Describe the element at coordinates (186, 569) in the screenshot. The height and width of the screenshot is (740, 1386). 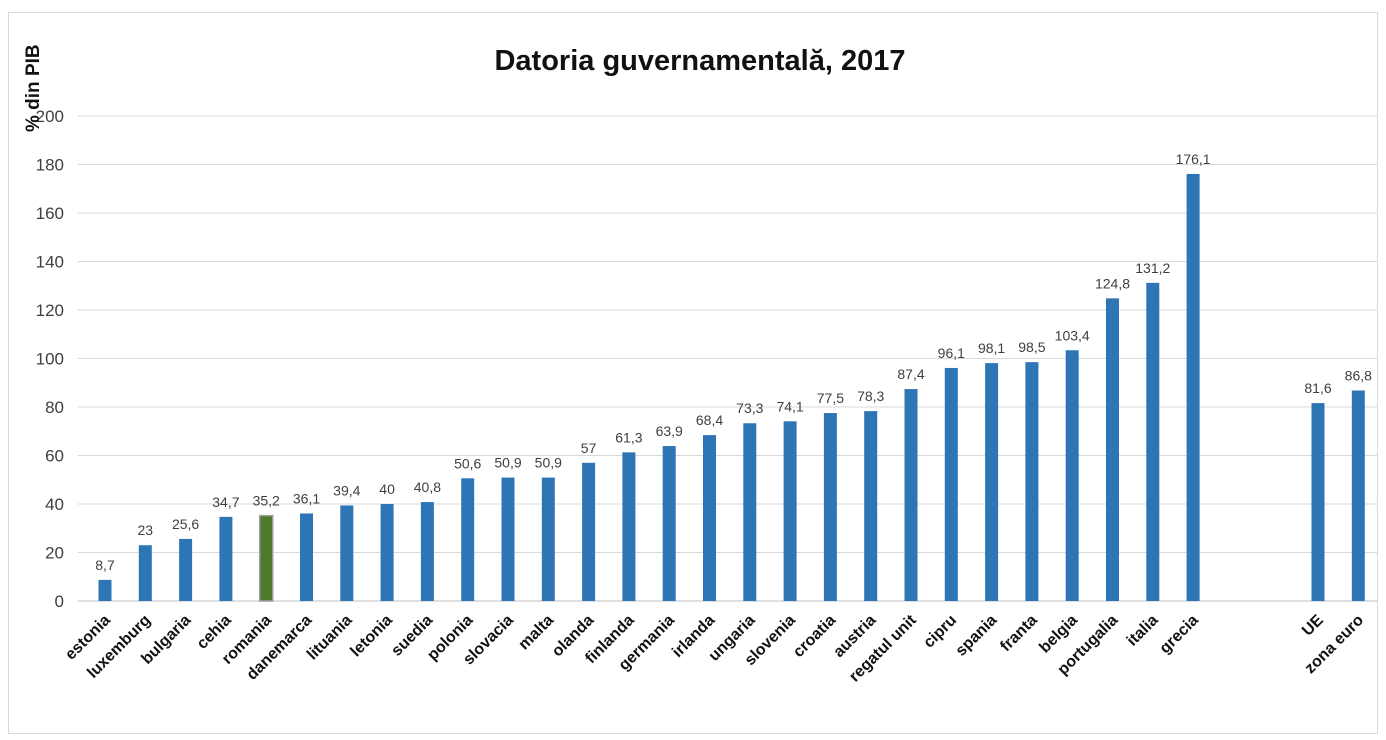
I see `bar-bulgaria` at that location.